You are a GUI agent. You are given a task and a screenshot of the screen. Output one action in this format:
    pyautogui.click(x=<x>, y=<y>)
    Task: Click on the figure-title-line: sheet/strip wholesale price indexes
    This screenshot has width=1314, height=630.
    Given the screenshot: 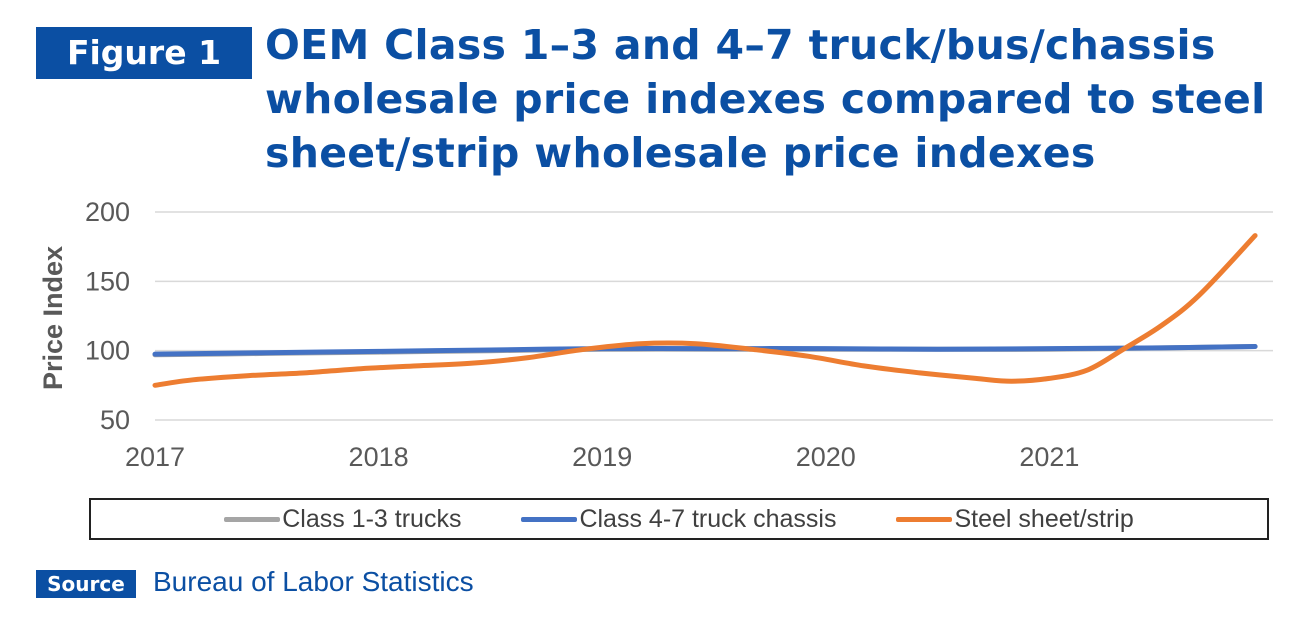 What is the action you would take?
    pyautogui.click(x=680, y=153)
    